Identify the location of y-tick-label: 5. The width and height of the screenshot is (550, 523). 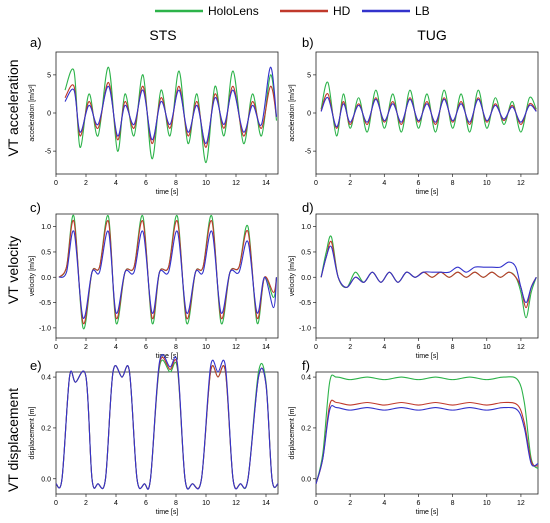
(309, 75).